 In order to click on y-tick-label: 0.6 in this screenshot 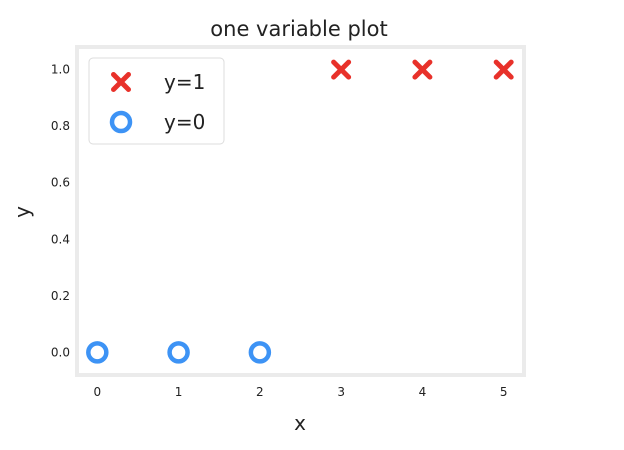, I will do `click(60, 183)`.